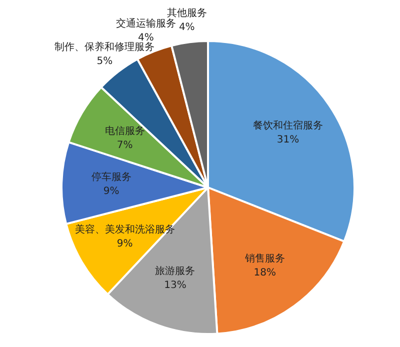 The height and width of the screenshot is (347, 400). Describe the element at coordinates (146, 23) in the screenshot. I see `slice-label: 交通运输服务` at that location.